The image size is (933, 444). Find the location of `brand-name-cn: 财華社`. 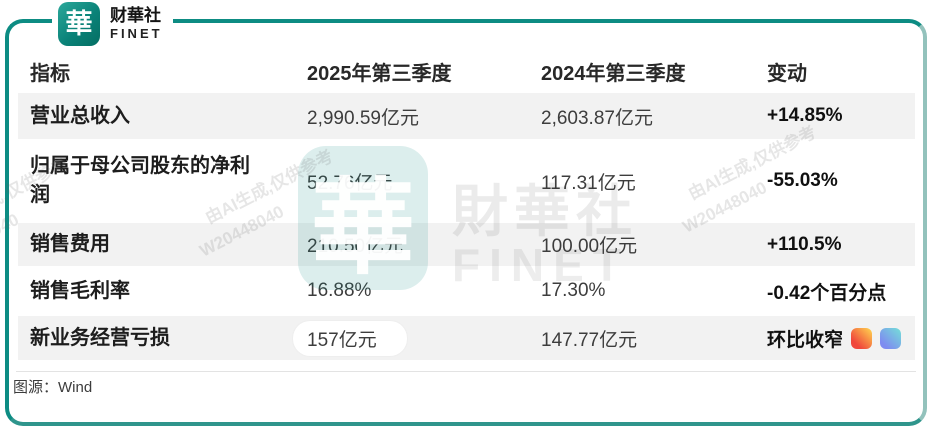

brand-name-cn: 财華社 is located at coordinates (135, 15).